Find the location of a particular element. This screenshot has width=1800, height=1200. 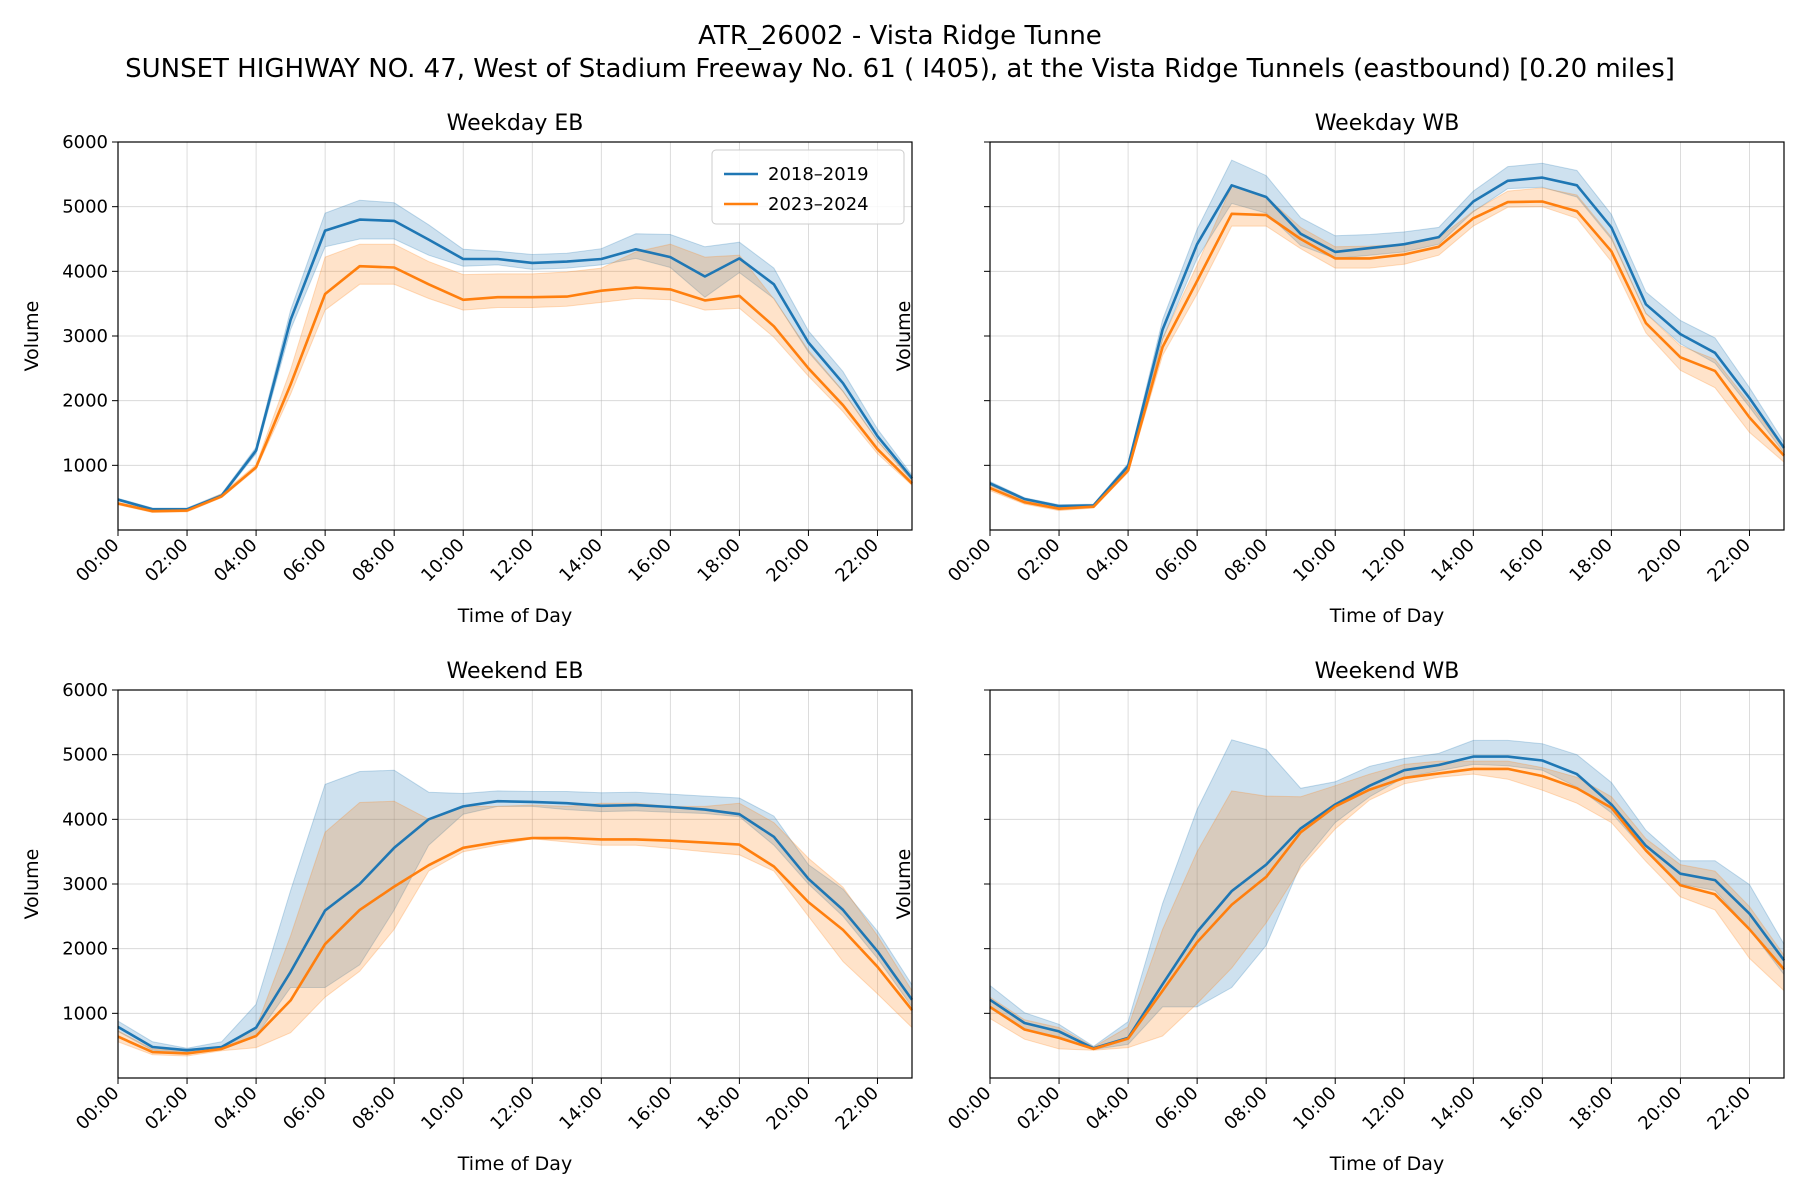

panel-title: Weekend EB is located at coordinates (515, 671).